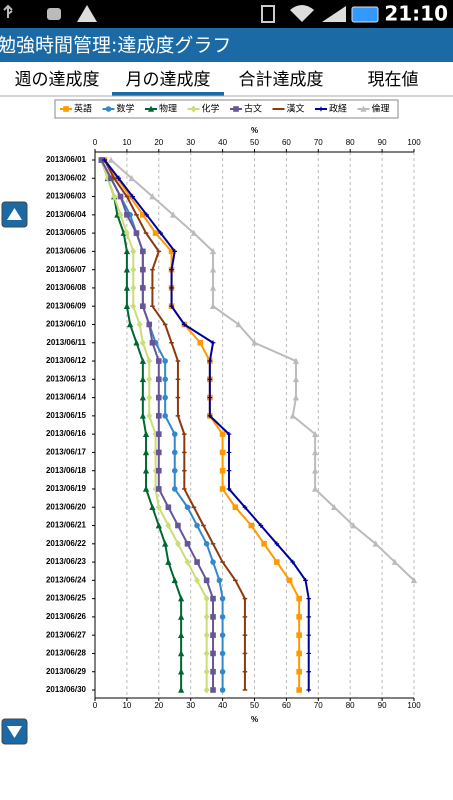 The width and height of the screenshot is (453, 800). I want to click on legend-label: 漢文, so click(296, 109).